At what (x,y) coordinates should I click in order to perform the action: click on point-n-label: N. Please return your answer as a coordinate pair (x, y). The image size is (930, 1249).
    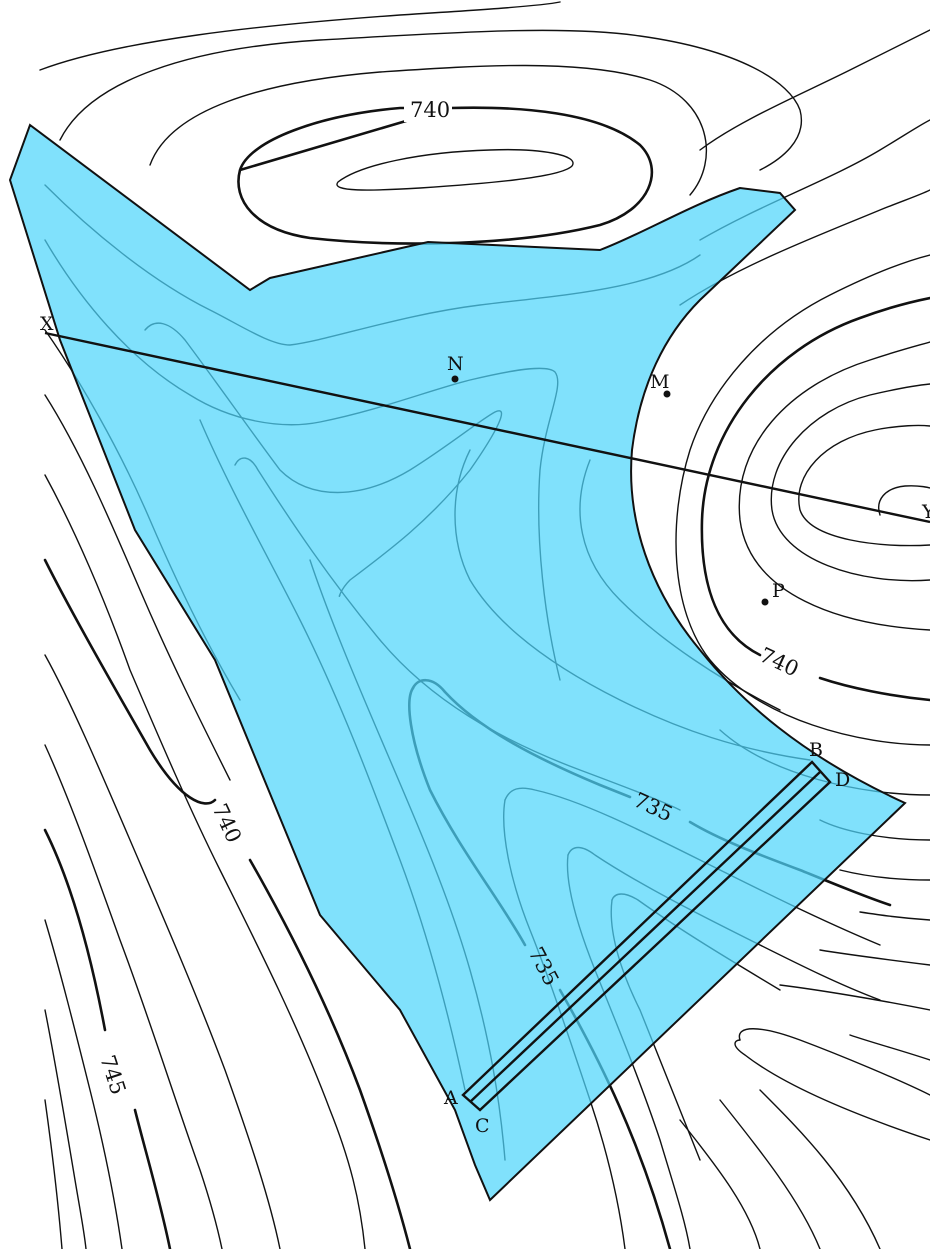
    Looking at the image, I should click on (455, 364).